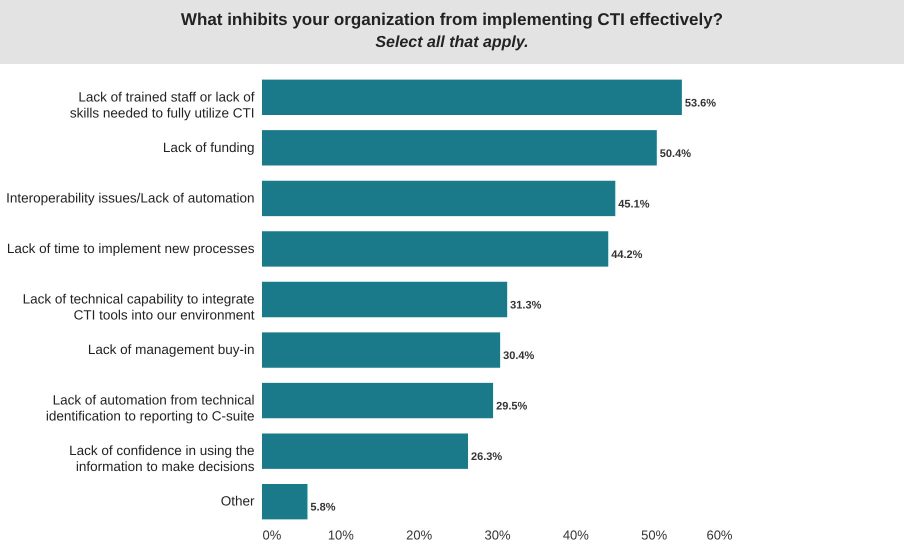 This screenshot has width=904, height=558. Describe the element at coordinates (497, 535) in the screenshot. I see `x-tick-label: 30%` at that location.